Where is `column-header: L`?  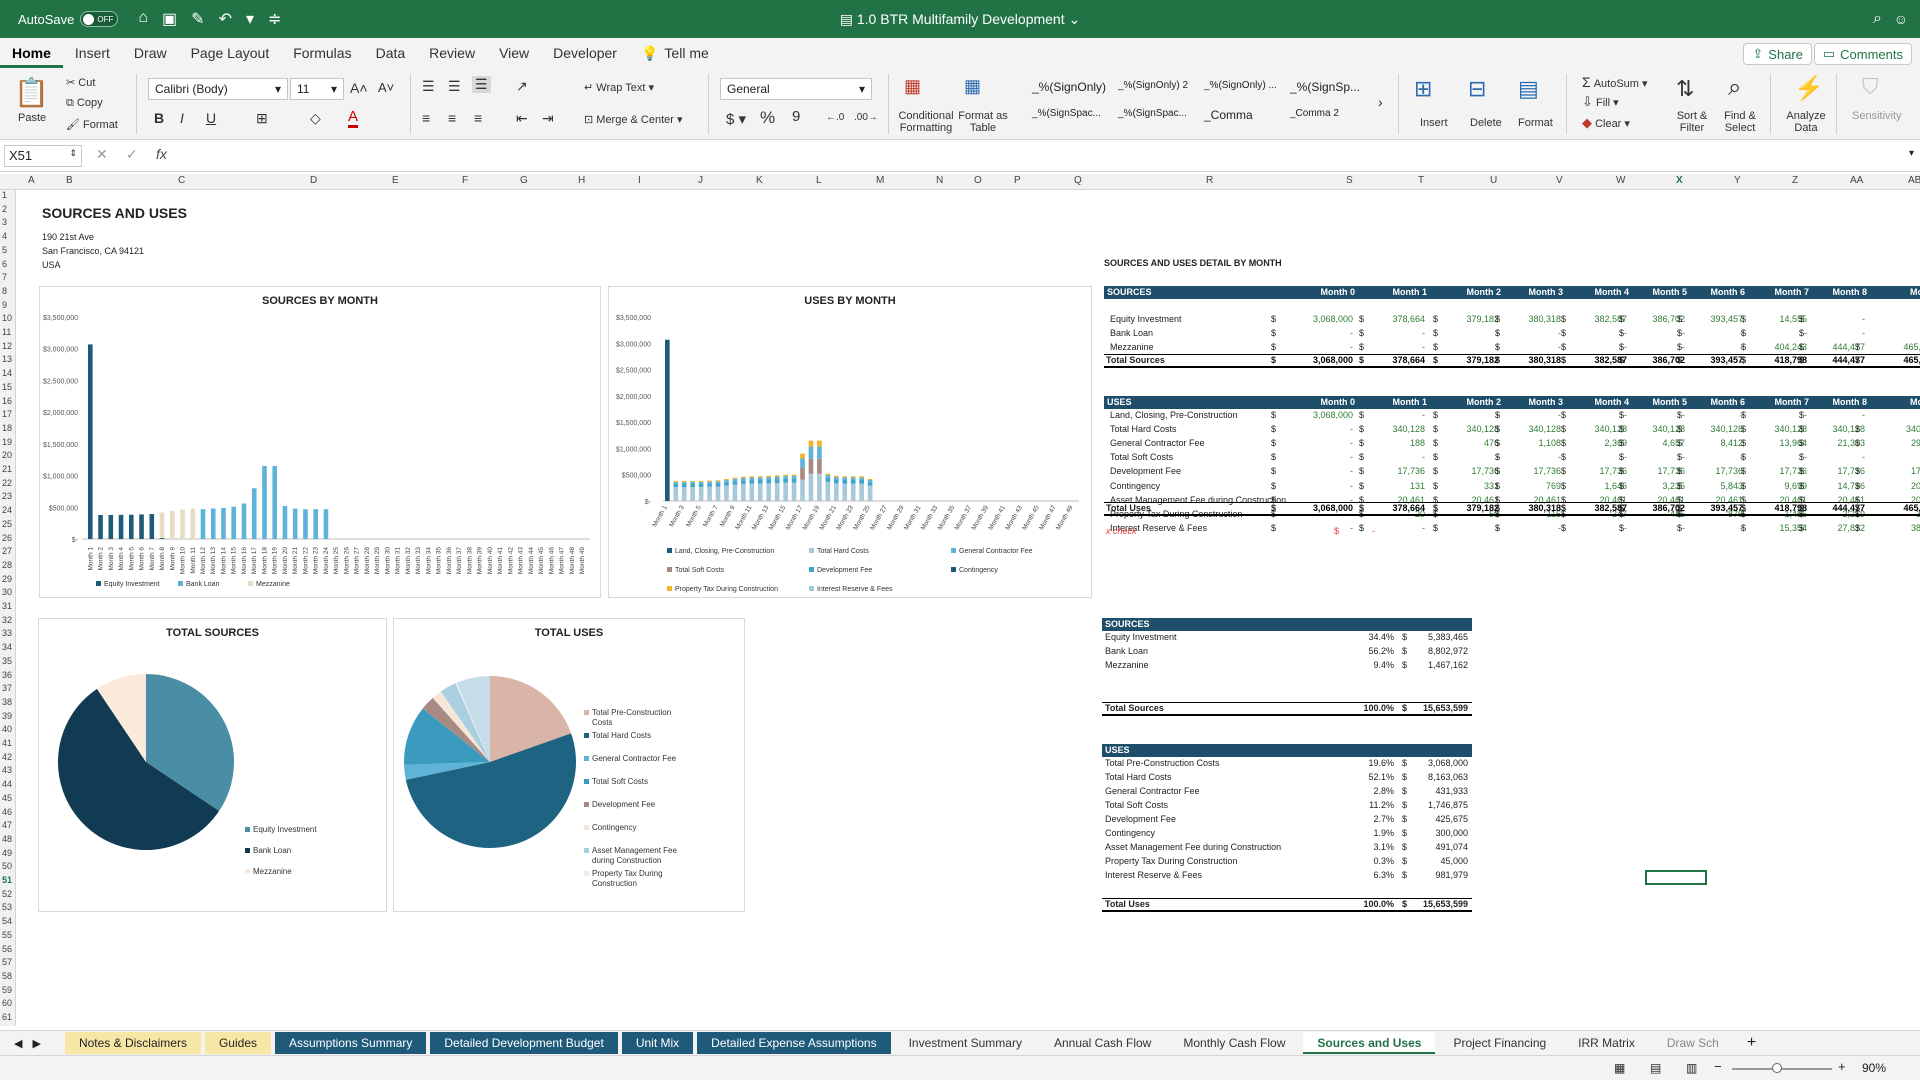
column-header: L is located at coordinates (819, 180).